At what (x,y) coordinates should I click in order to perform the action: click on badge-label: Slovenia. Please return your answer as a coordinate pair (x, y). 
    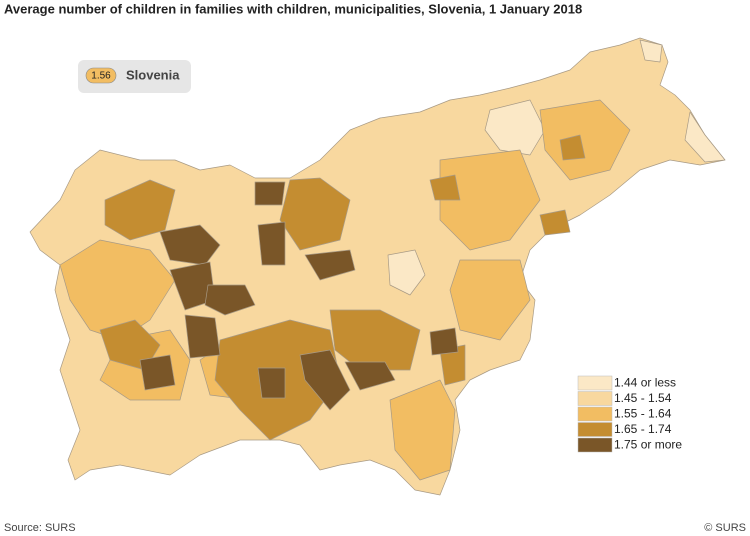
    Looking at the image, I should click on (153, 74).